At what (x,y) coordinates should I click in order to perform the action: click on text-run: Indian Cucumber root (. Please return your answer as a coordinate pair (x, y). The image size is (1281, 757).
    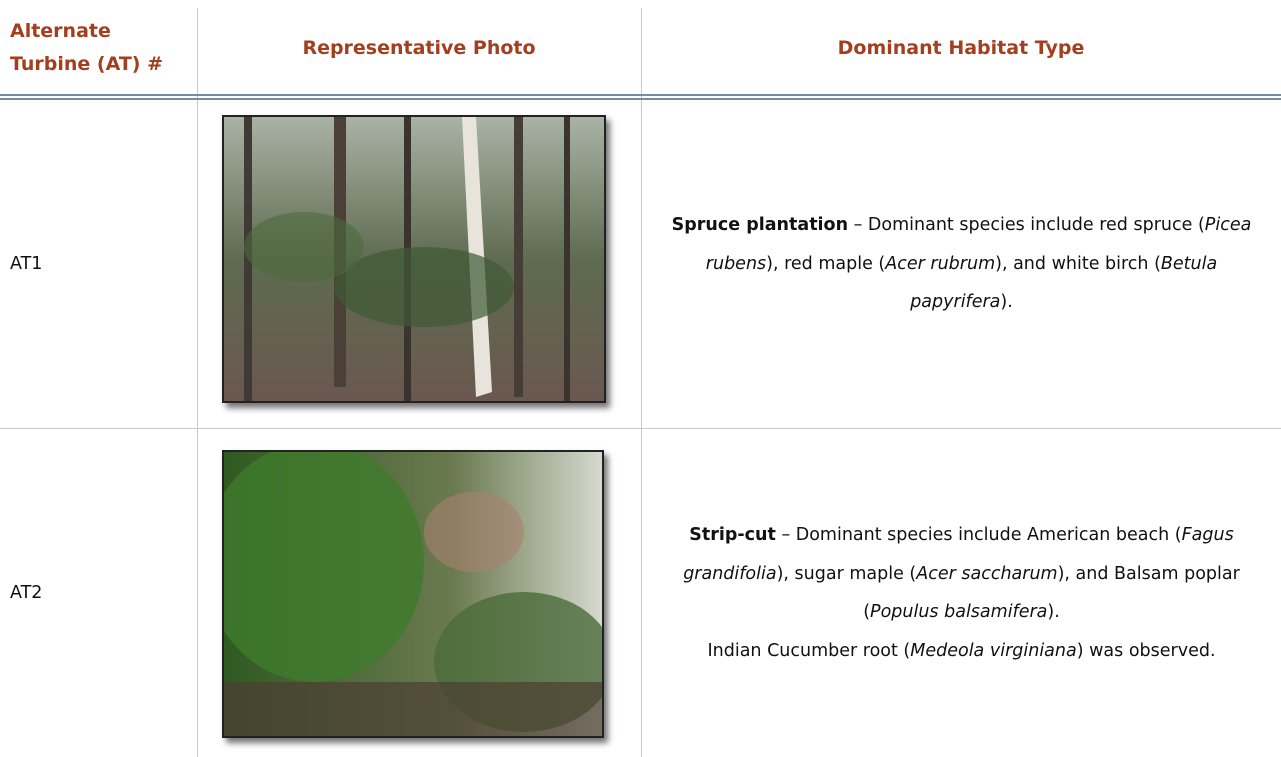
    Looking at the image, I should click on (809, 650).